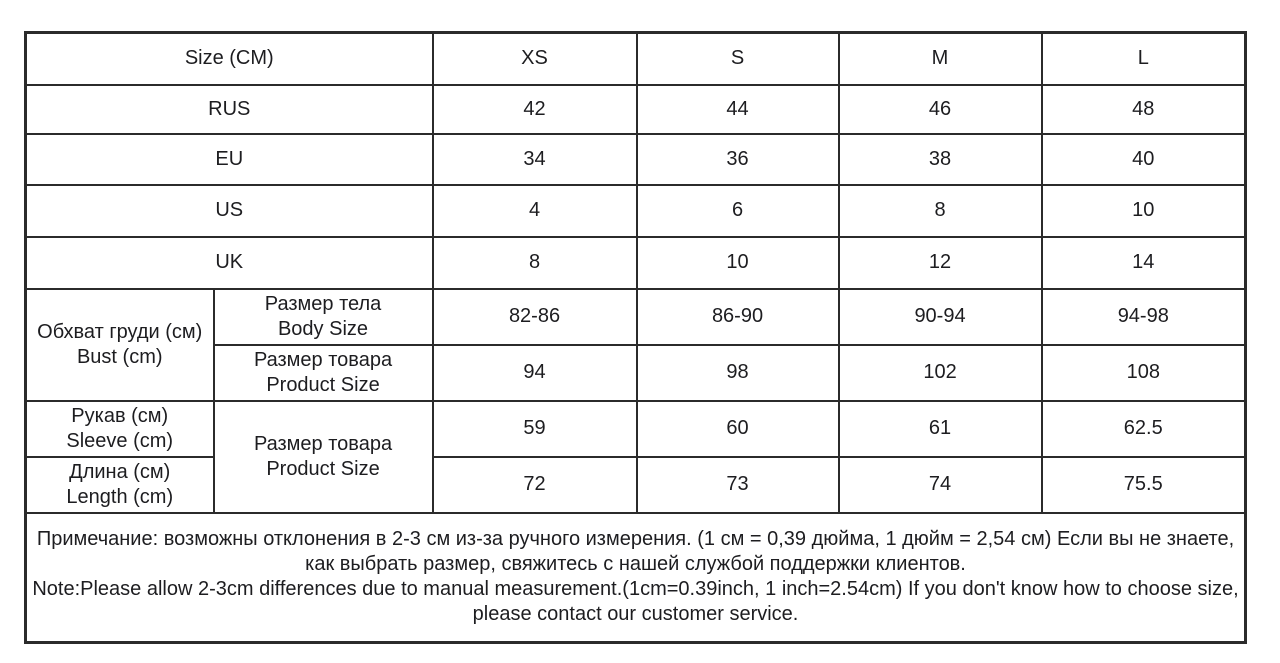 This screenshot has width=1280, height=663. Describe the element at coordinates (323, 372) in the screenshot. I see `bust-product-size-label-cell: Размер товара Product Size` at that location.